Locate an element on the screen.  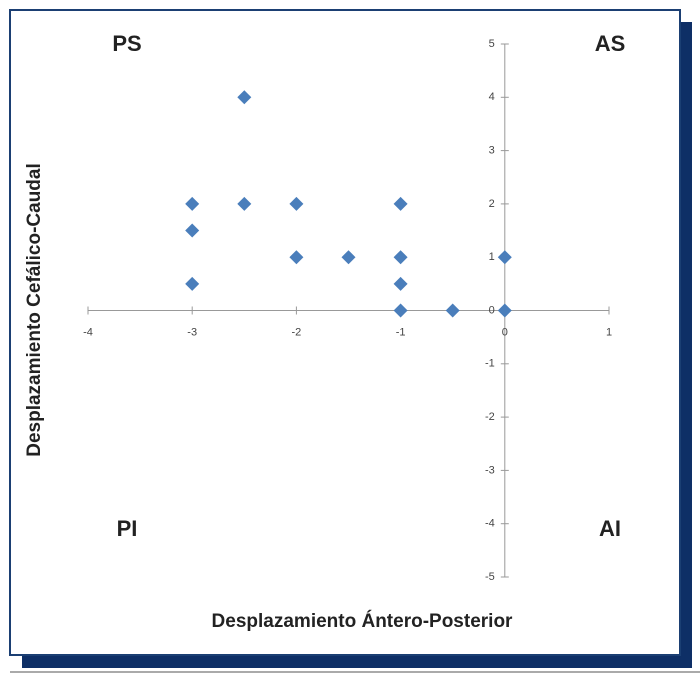
quadrant-label: PI is located at coordinates (127, 528).